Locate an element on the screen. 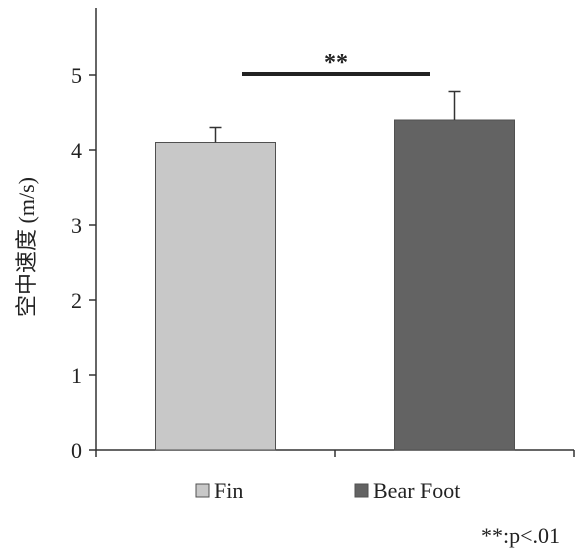  legend-label: Fin is located at coordinates (228, 490).